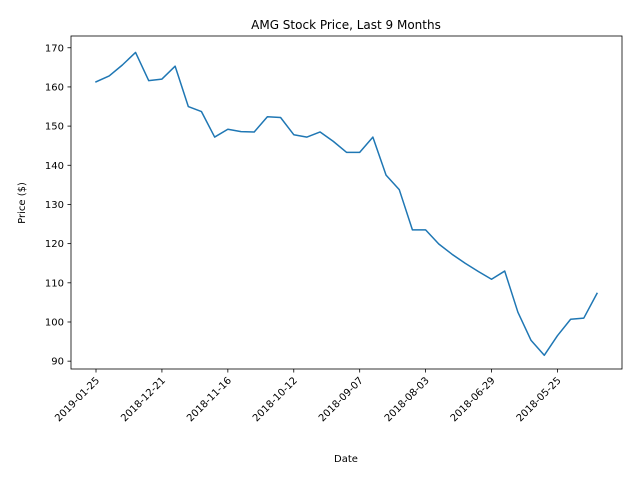 This screenshot has width=640, height=480. Describe the element at coordinates (54, 244) in the screenshot. I see `y-tick-label: 120` at that location.